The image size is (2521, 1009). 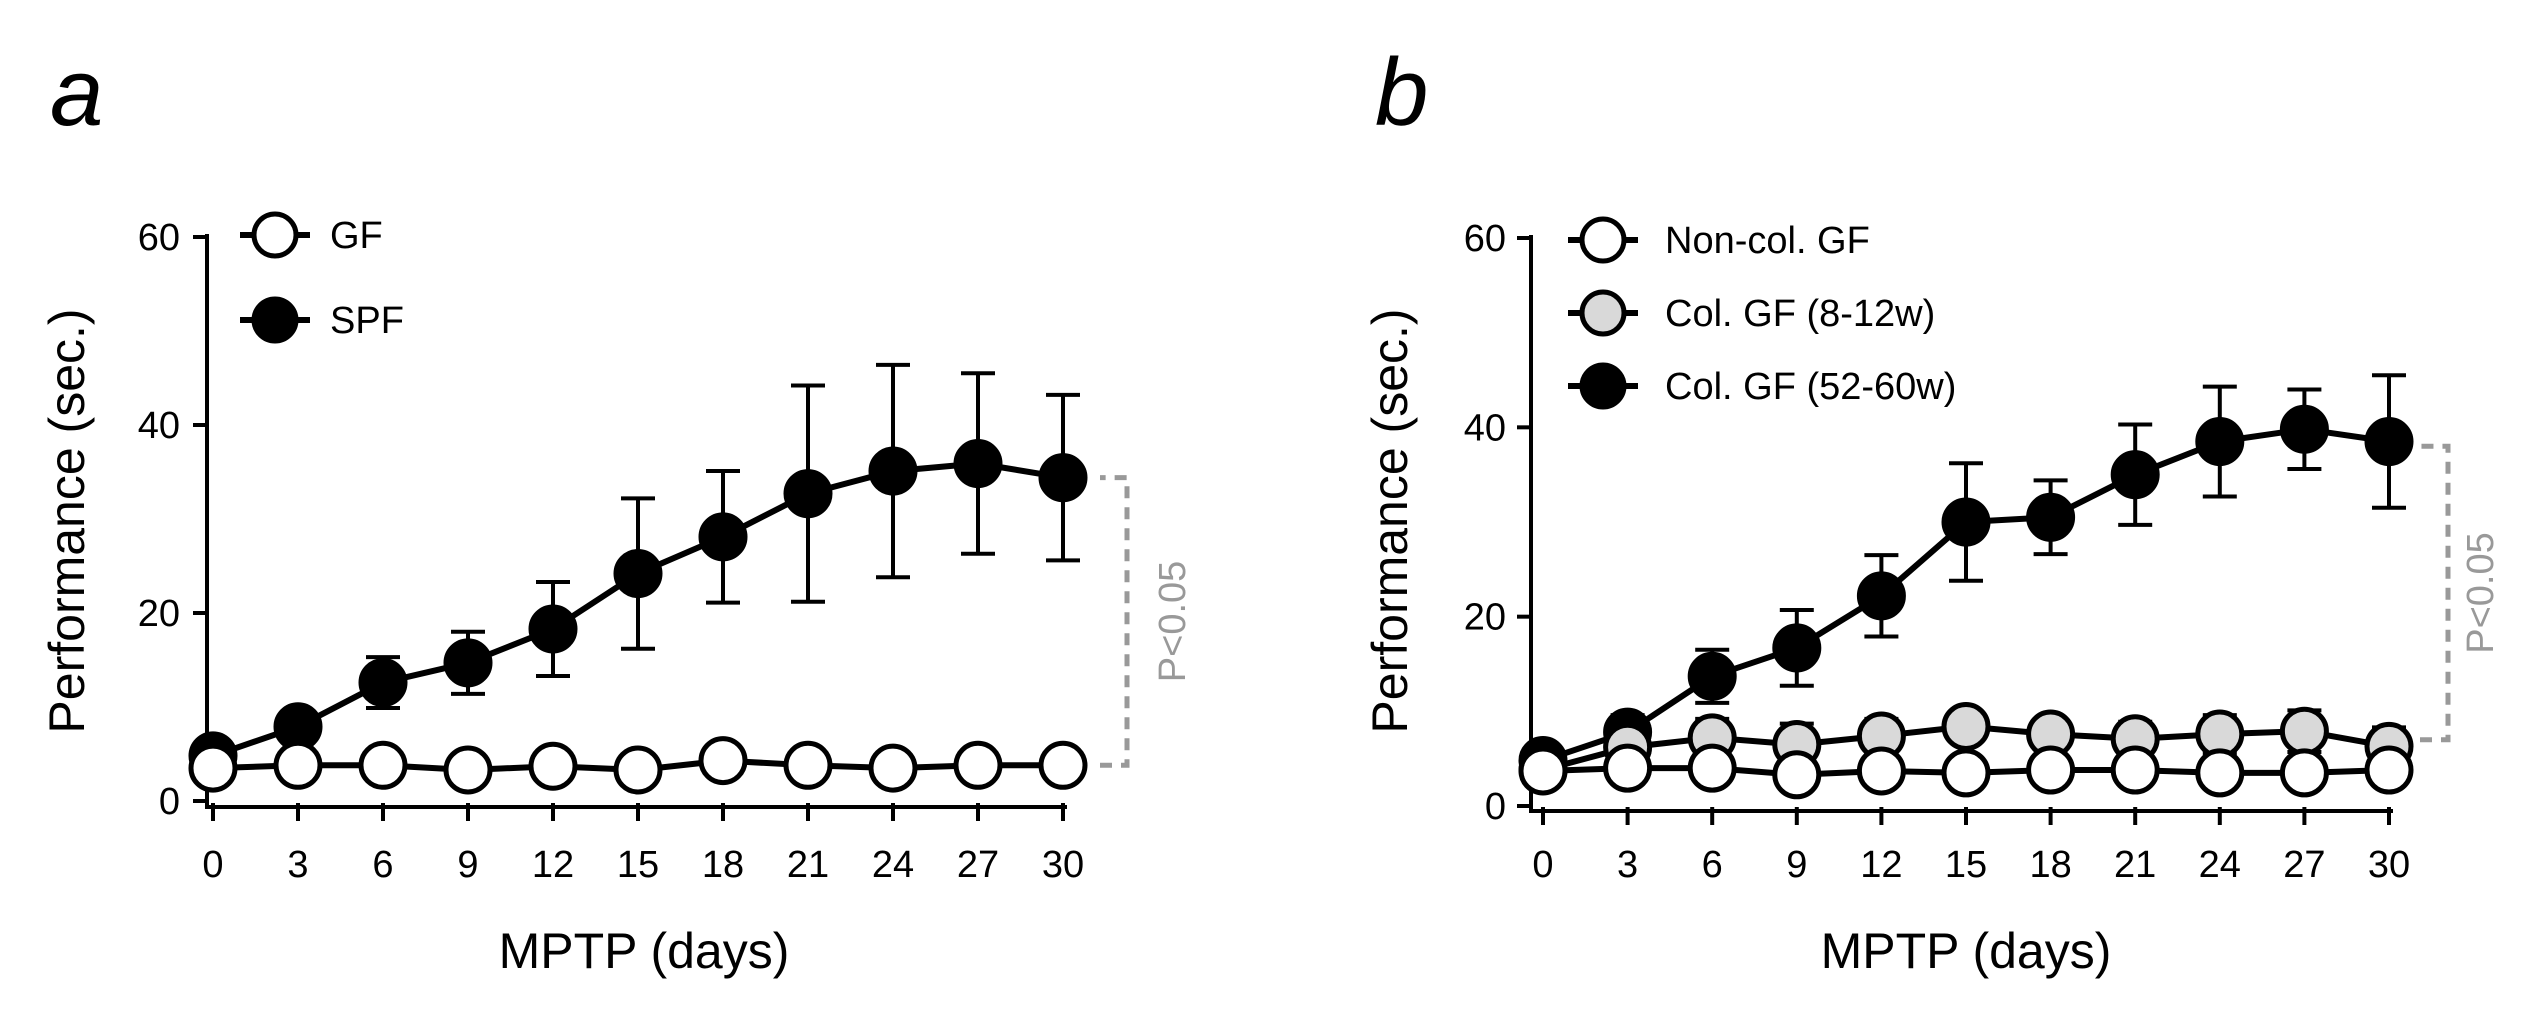 What do you see at coordinates (1485, 618) in the screenshot?
I see `y-tick-label: 20` at bounding box center [1485, 618].